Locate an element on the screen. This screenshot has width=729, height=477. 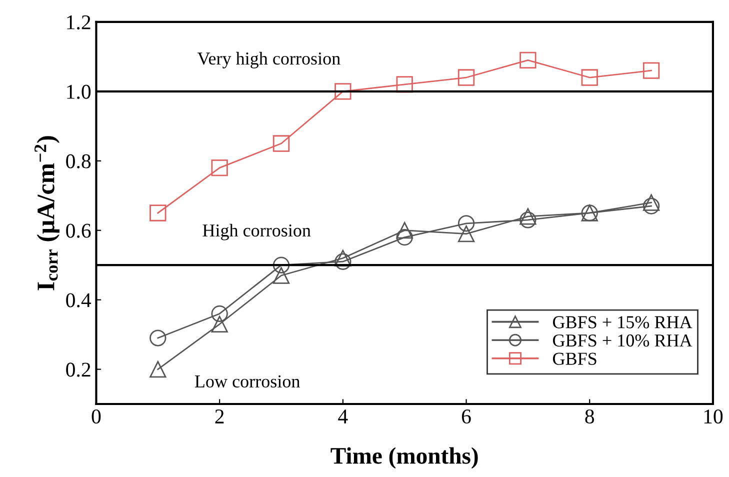
y-tick-label: 0.4 is located at coordinates (79, 300).